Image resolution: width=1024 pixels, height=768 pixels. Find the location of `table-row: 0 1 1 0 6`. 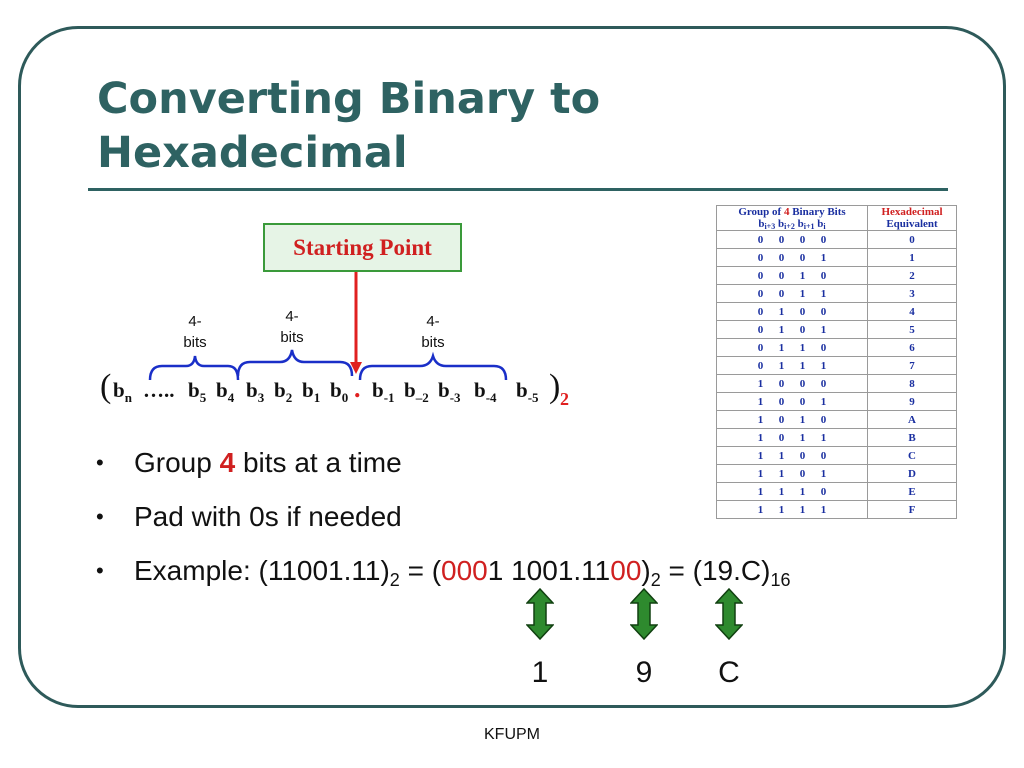

table-row: 0 1 1 0 6 is located at coordinates (836, 347).